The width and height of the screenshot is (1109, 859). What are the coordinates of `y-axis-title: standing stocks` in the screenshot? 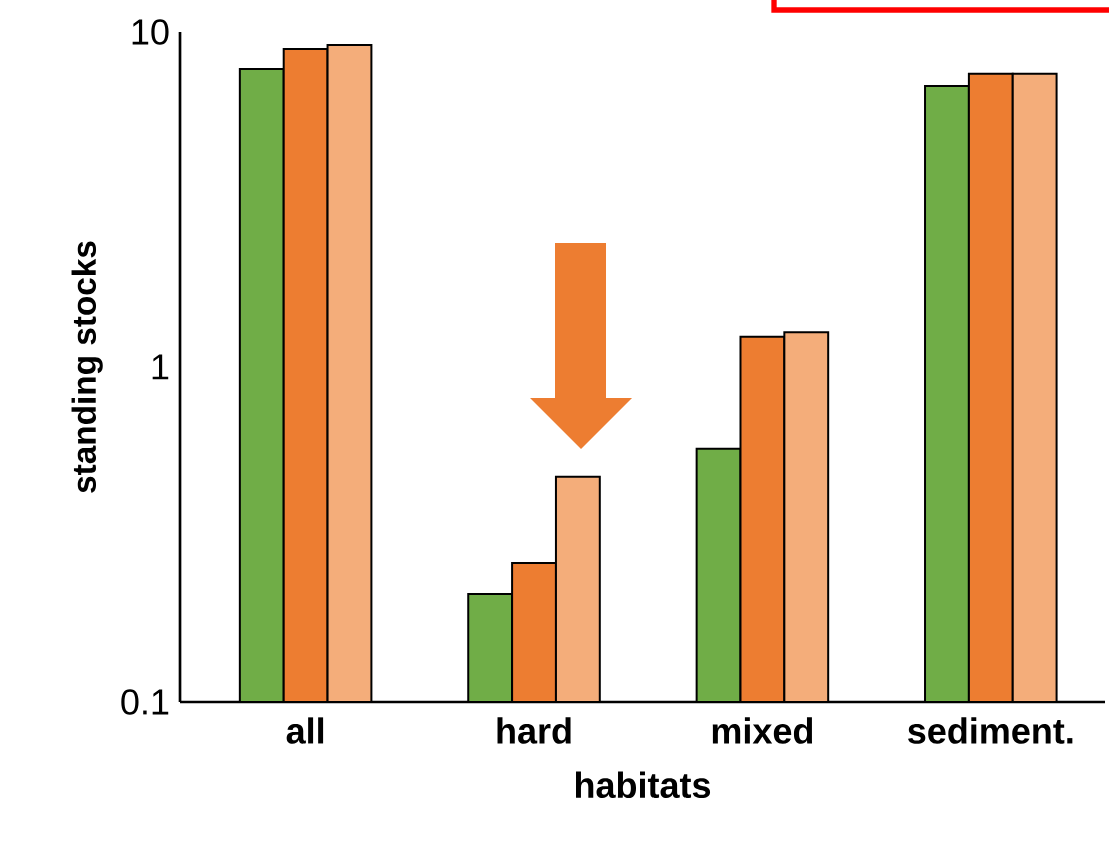 It's located at (87, 367).